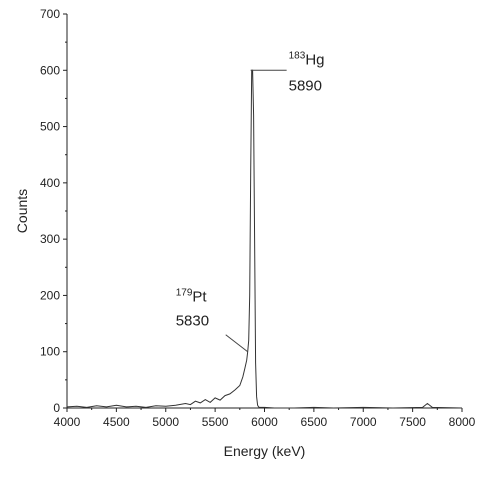 This screenshot has height=479, width=490. I want to click on x-tick-label: 5000, so click(165, 422).